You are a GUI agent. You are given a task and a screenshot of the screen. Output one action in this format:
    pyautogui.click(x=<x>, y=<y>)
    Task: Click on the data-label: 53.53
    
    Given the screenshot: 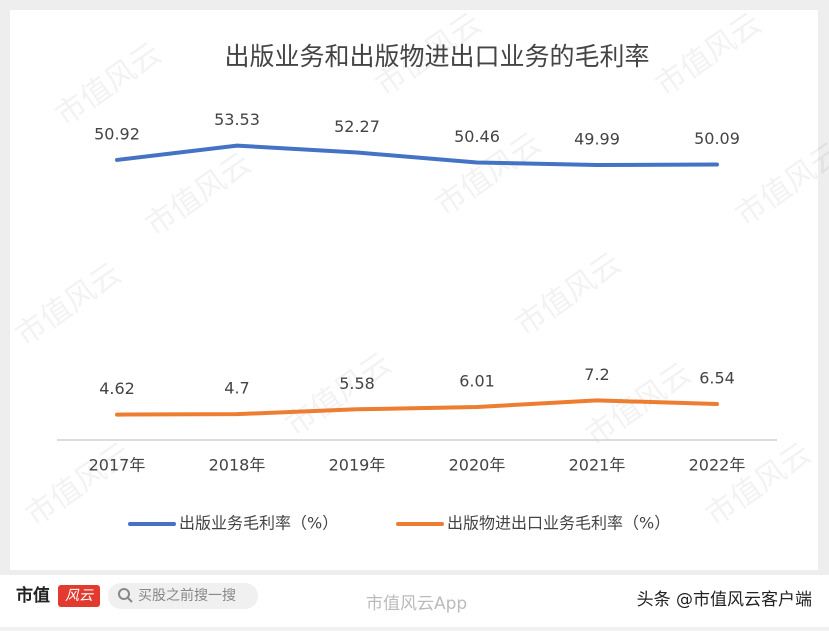 What is the action you would take?
    pyautogui.click(x=237, y=119)
    